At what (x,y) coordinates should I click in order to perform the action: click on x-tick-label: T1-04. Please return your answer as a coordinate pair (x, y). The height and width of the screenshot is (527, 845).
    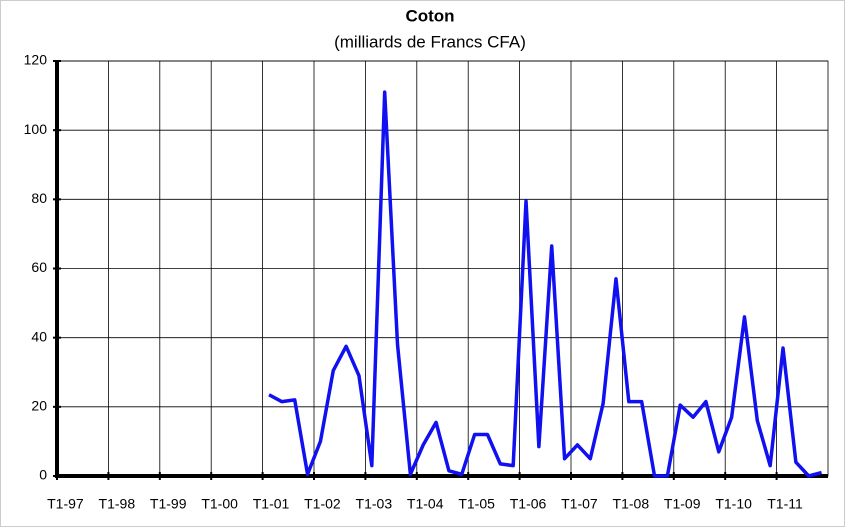
    Looking at the image, I should click on (425, 504).